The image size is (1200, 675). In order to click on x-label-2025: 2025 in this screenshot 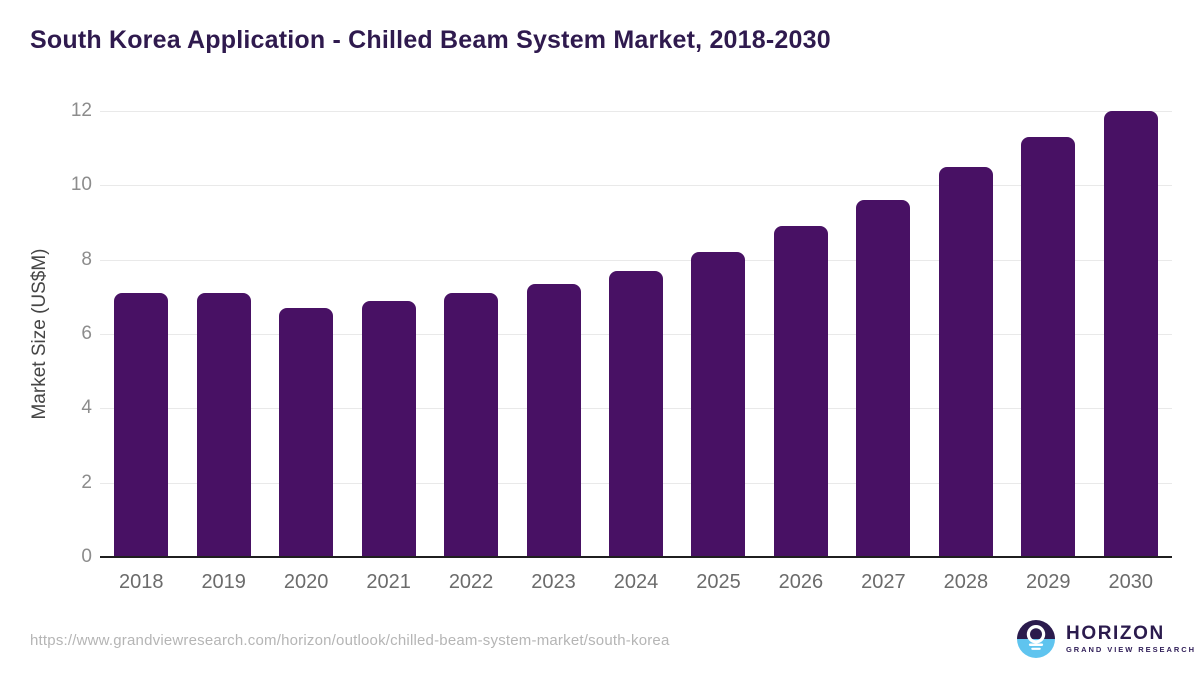, I will do `click(718, 582)`.